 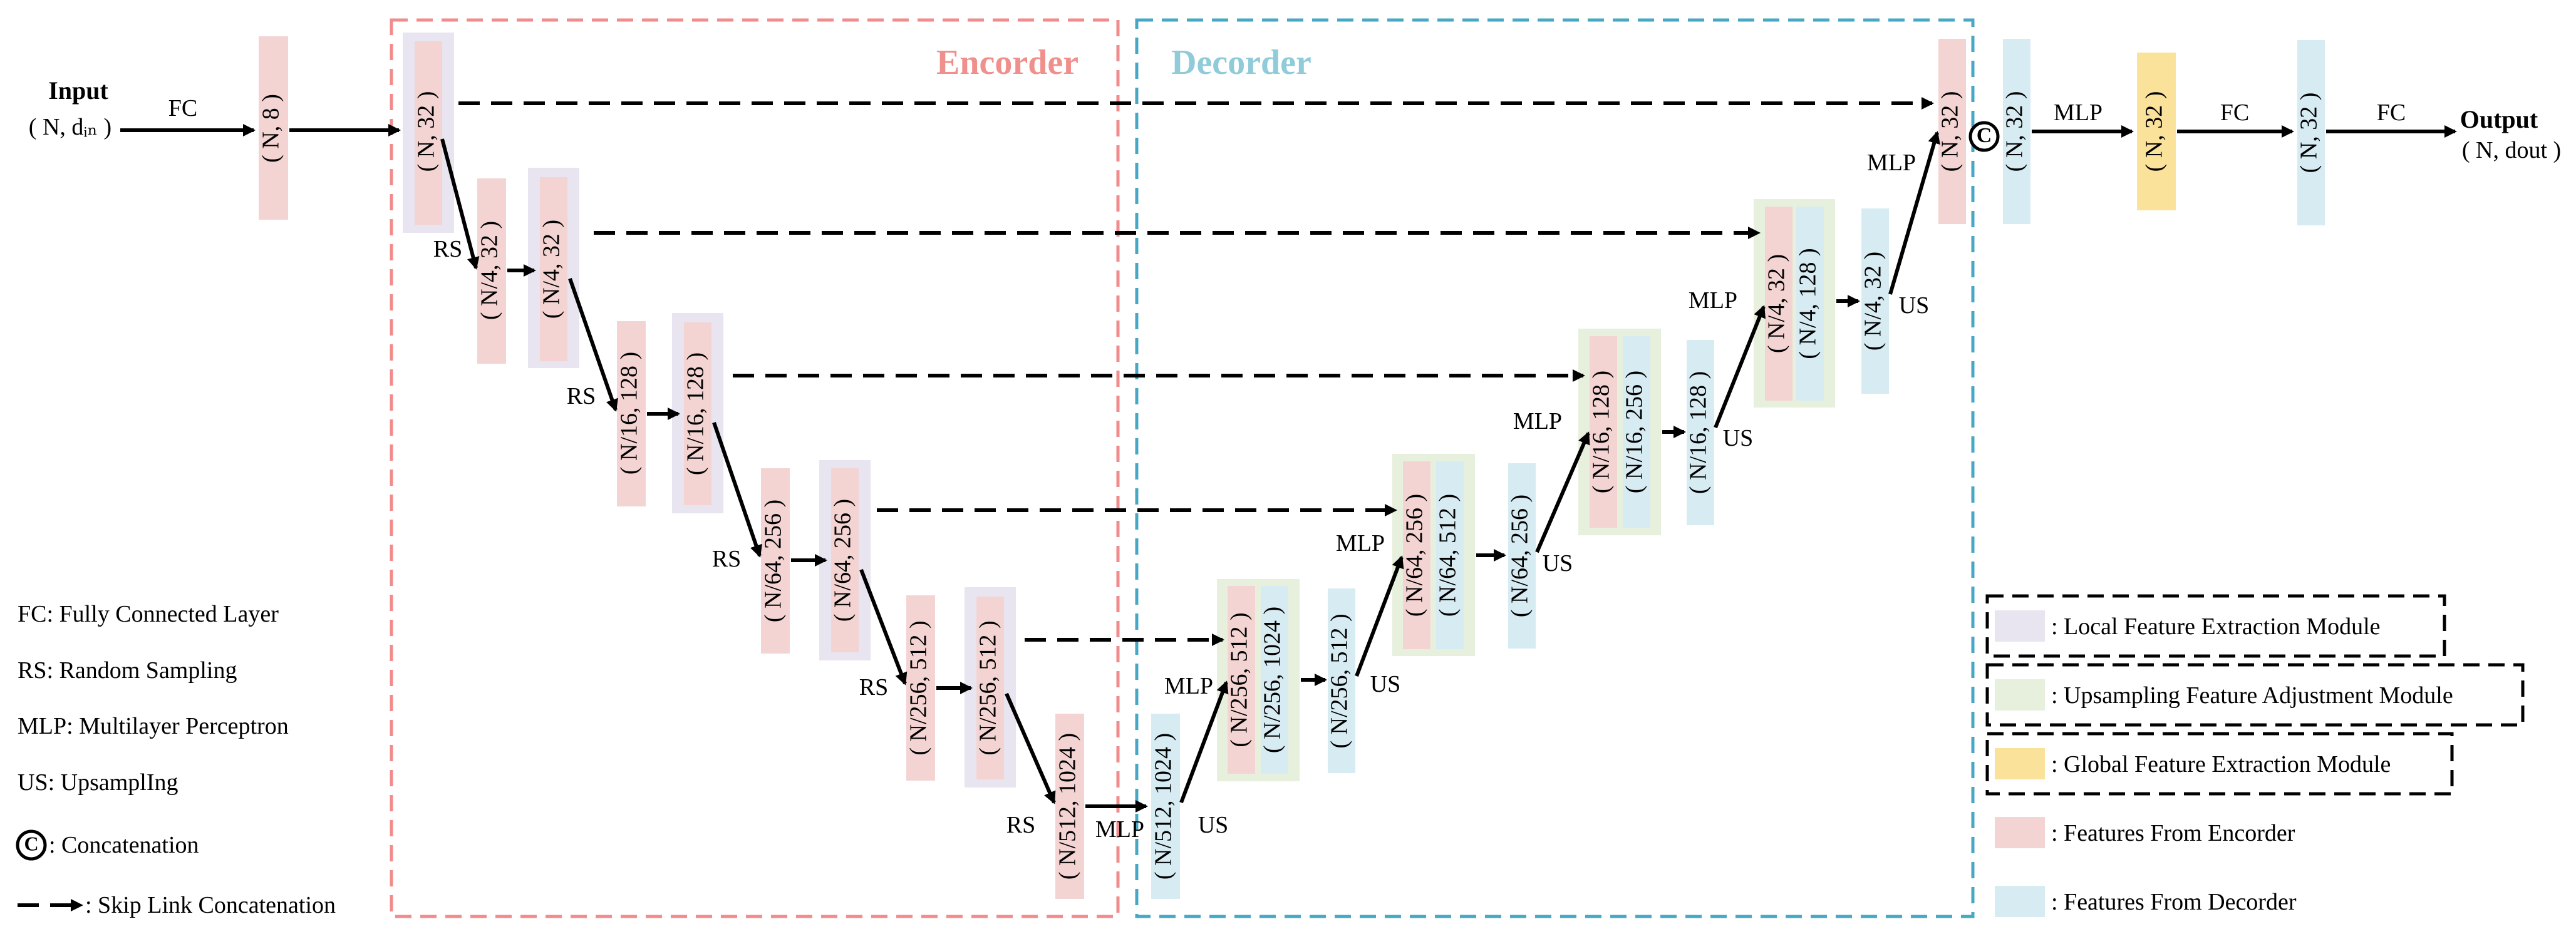 I want to click on dec1-out-label: ( N/256, 512 ), so click(x=1340, y=680).